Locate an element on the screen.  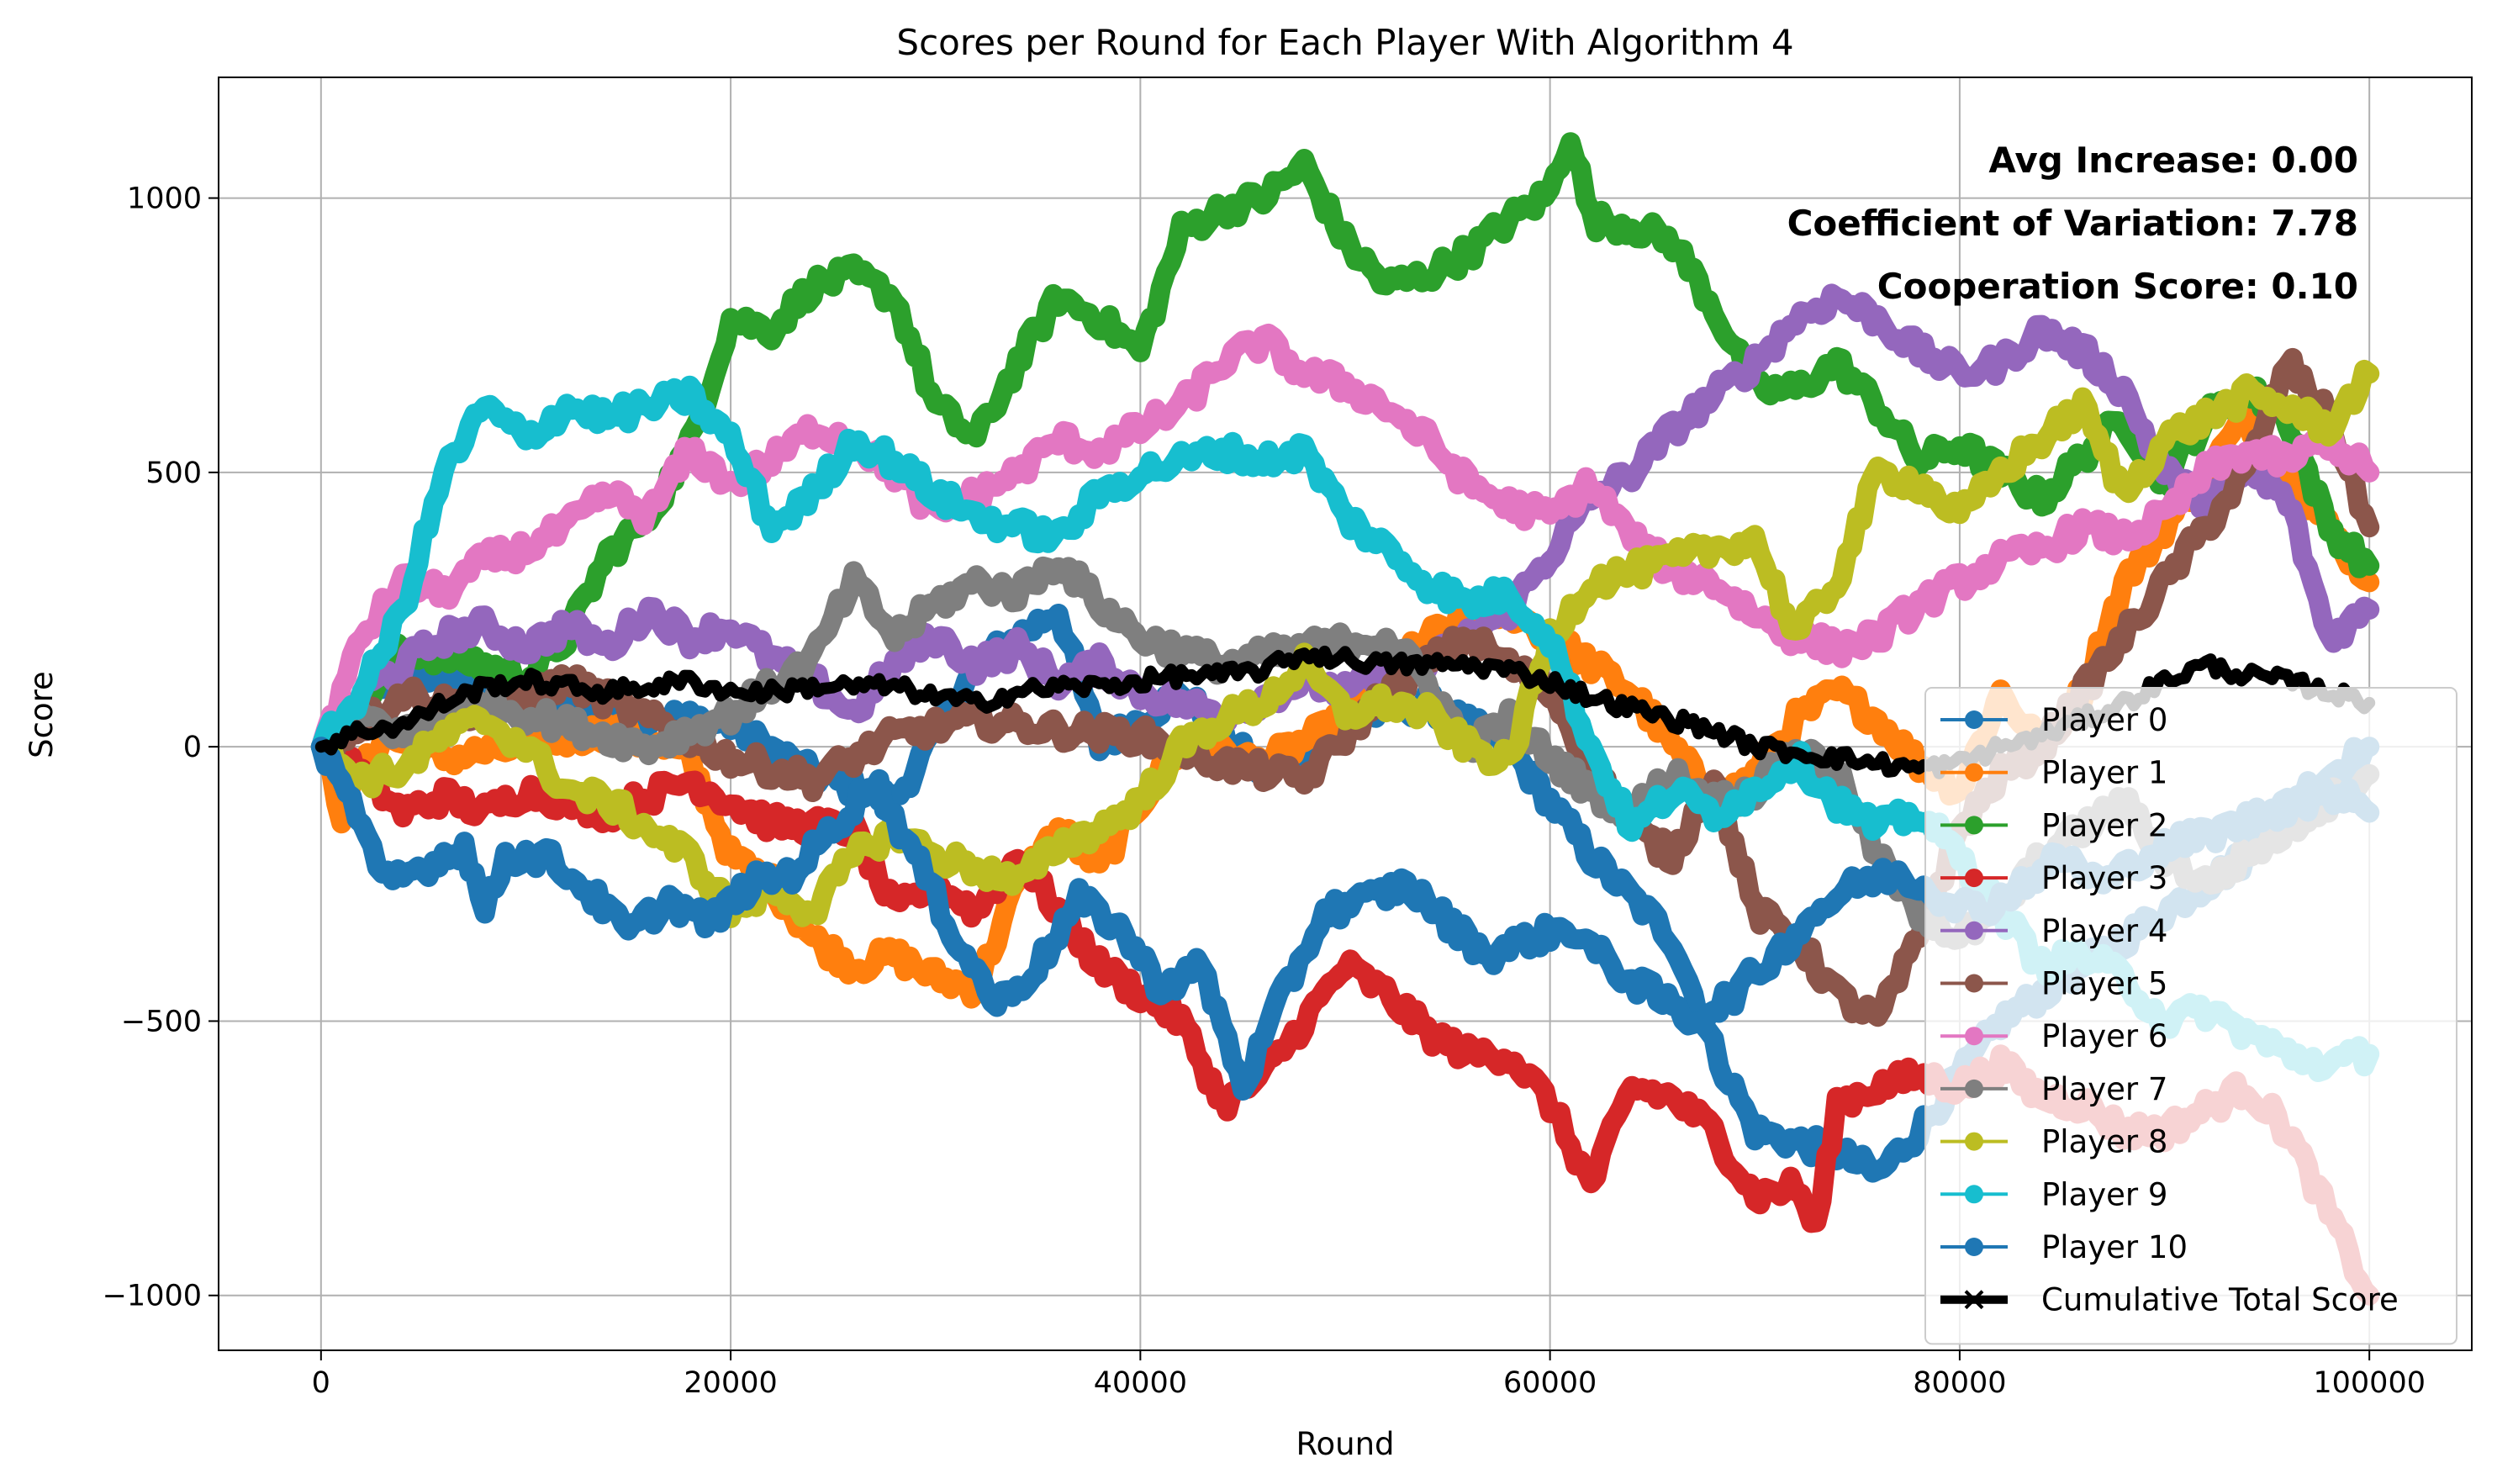
y-tick-label: 500 is located at coordinates (173, 473).